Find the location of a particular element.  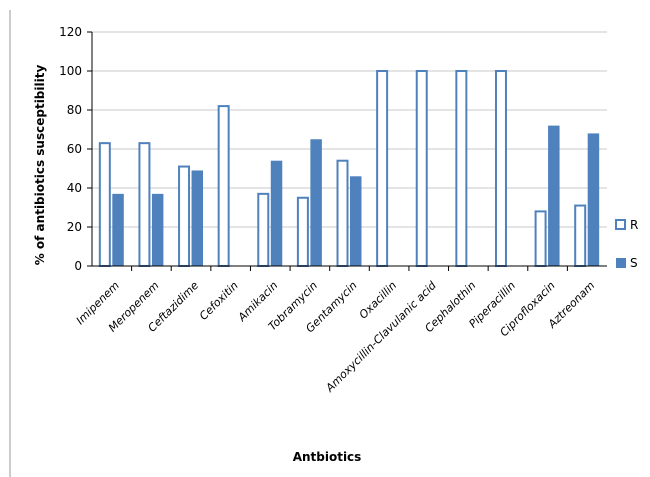

legend-swatch-s is located at coordinates (621, 263).